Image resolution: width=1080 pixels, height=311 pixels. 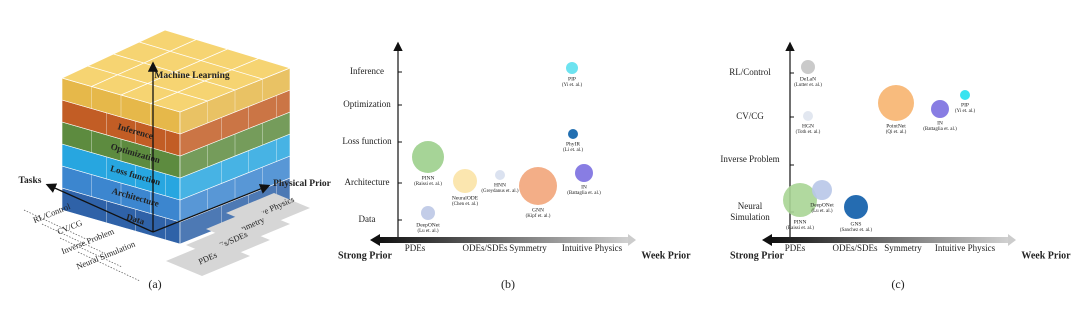 I want to click on bubble-cite: (Lutter et. al.), so click(x=808, y=85).